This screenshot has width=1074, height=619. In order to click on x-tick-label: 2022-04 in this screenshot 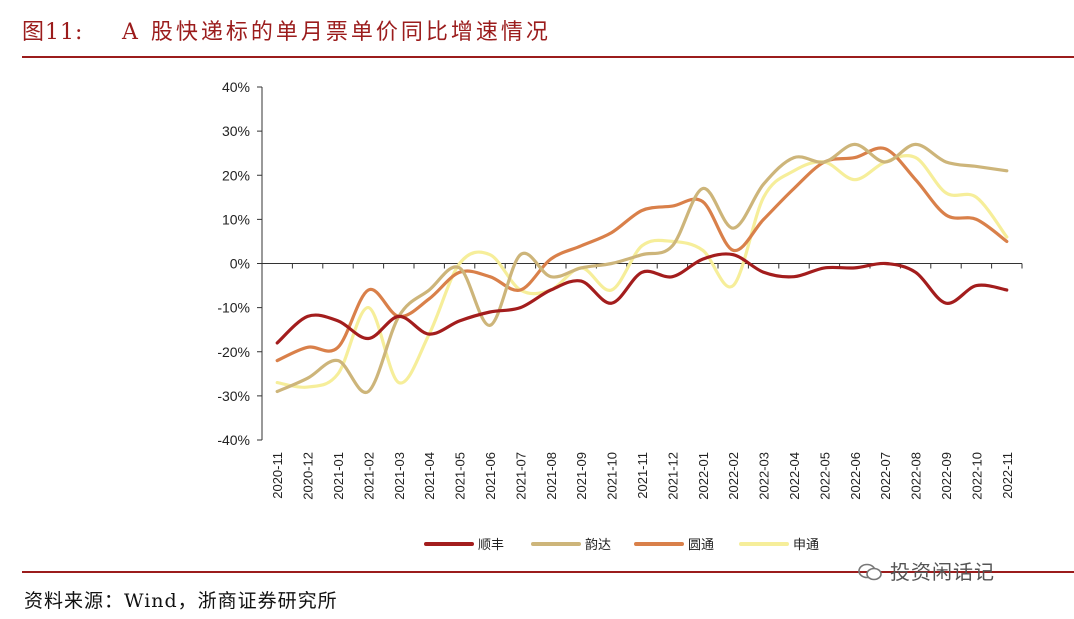, I will do `click(794, 476)`.